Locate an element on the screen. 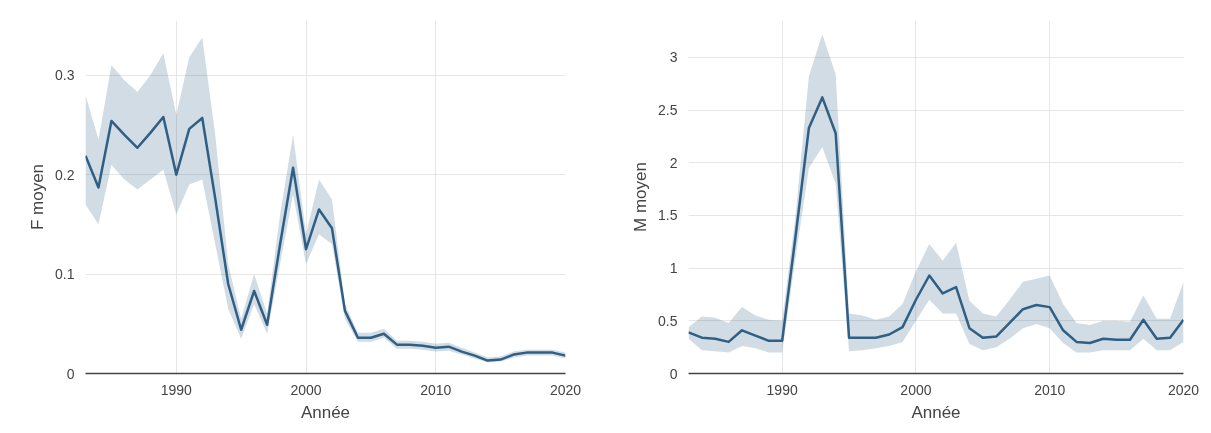 The image size is (1211, 433). y-tick-label: 0.5 is located at coordinates (668, 320).